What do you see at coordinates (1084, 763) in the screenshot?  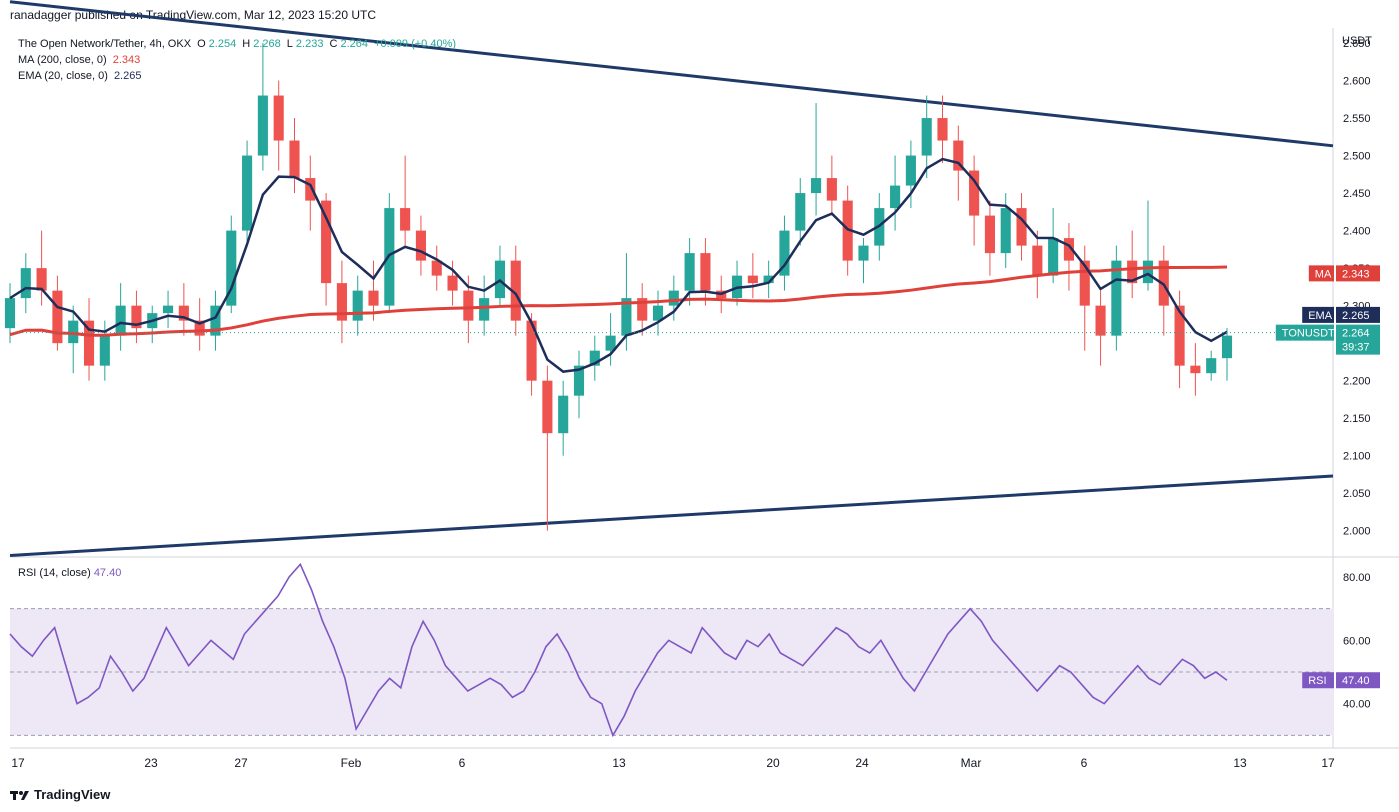 I see `time-tick-label: 6` at bounding box center [1084, 763].